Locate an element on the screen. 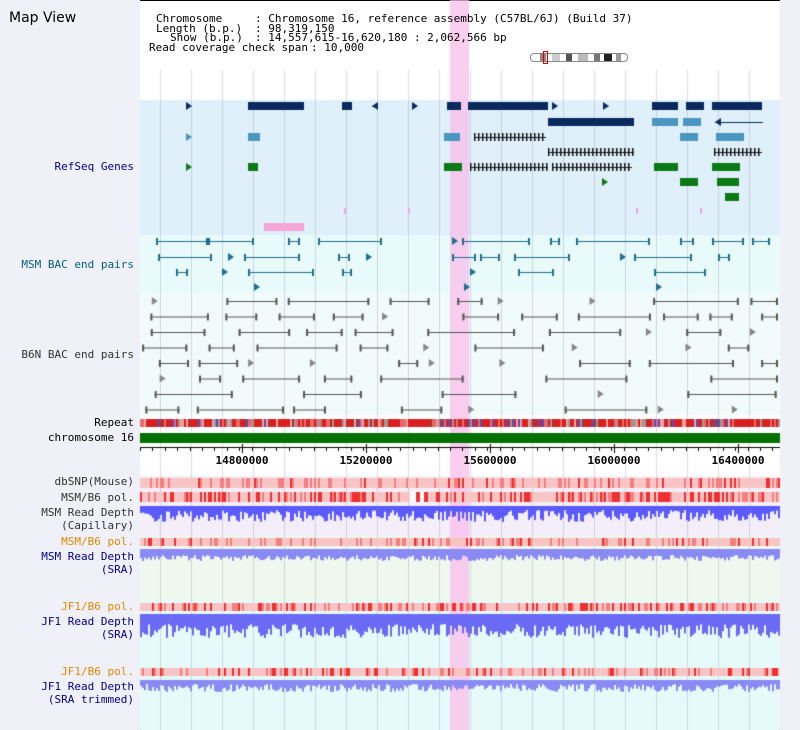 This screenshot has width=800, height=730. track-label-jf1-depth-sra-2: (SRA) is located at coordinates (117, 634).